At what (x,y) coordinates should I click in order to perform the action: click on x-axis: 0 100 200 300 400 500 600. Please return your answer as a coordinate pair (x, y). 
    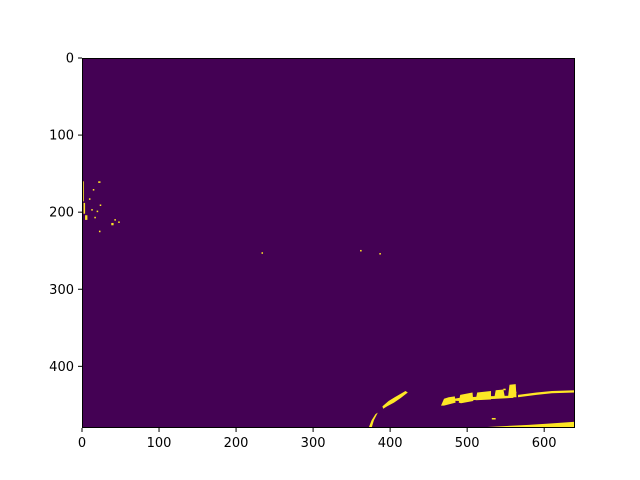
    Looking at the image, I should click on (317, 439).